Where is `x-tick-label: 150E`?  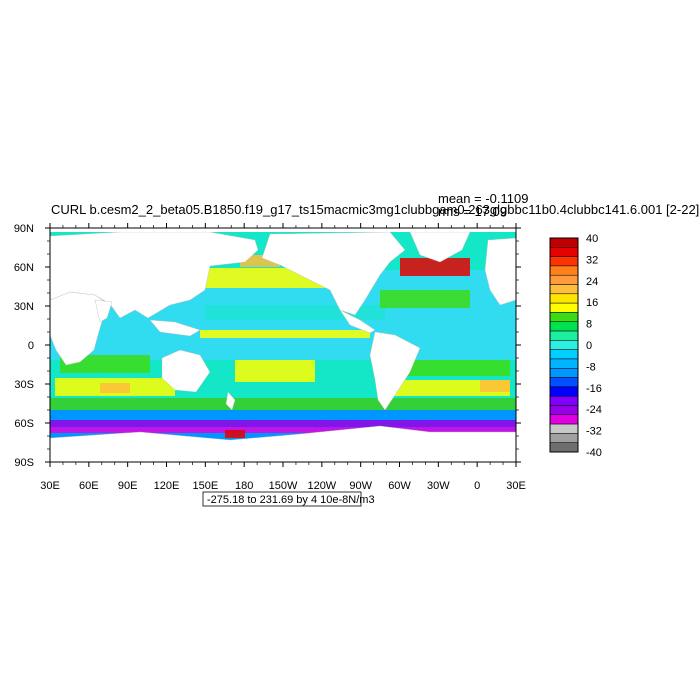 x-tick-label: 150E is located at coordinates (205, 486).